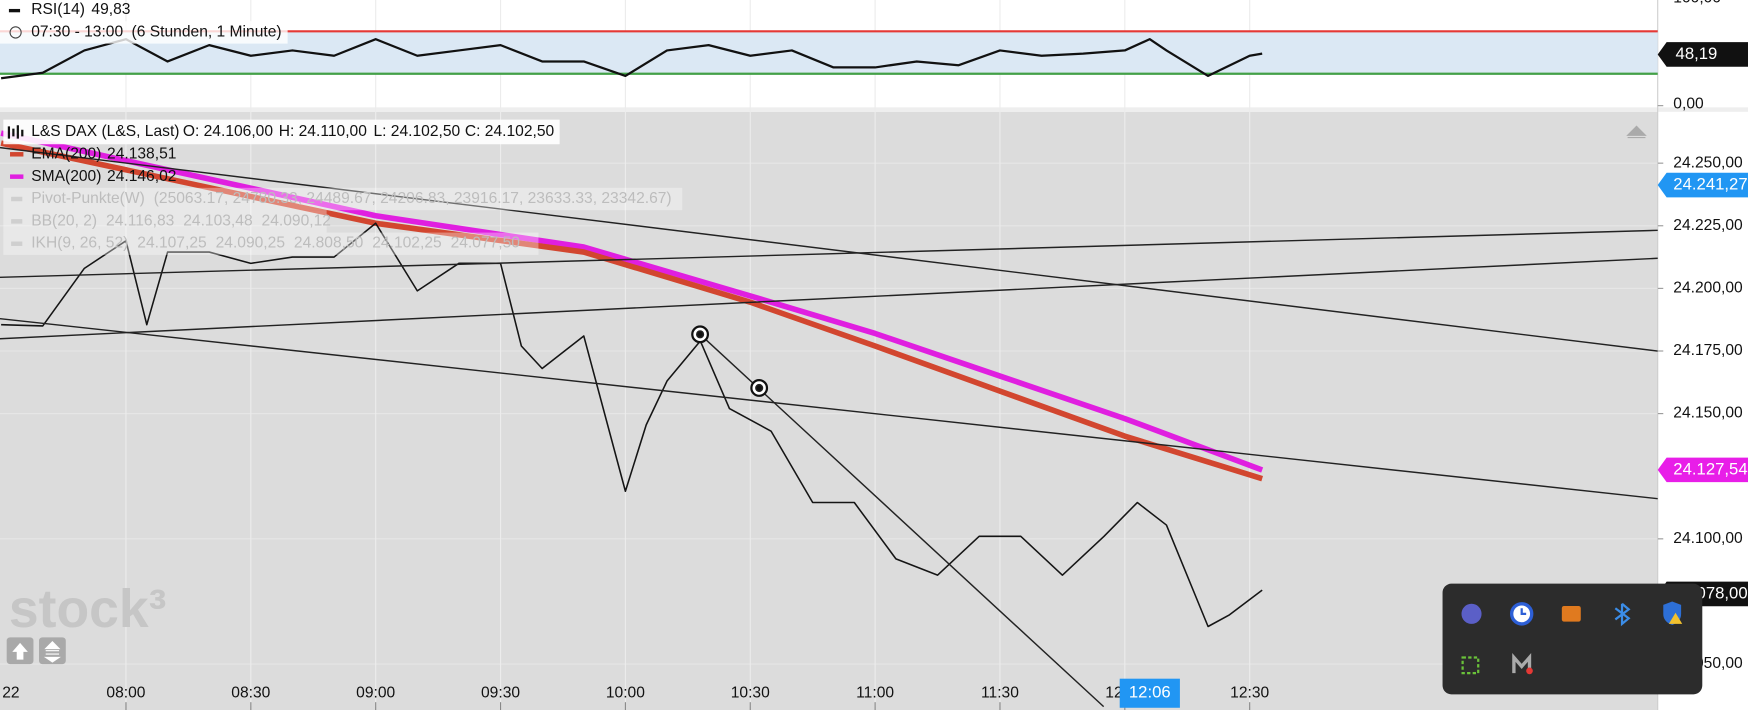 The image size is (1748, 710). I want to click on price-badge-label: 24.241,27, so click(1710, 183).